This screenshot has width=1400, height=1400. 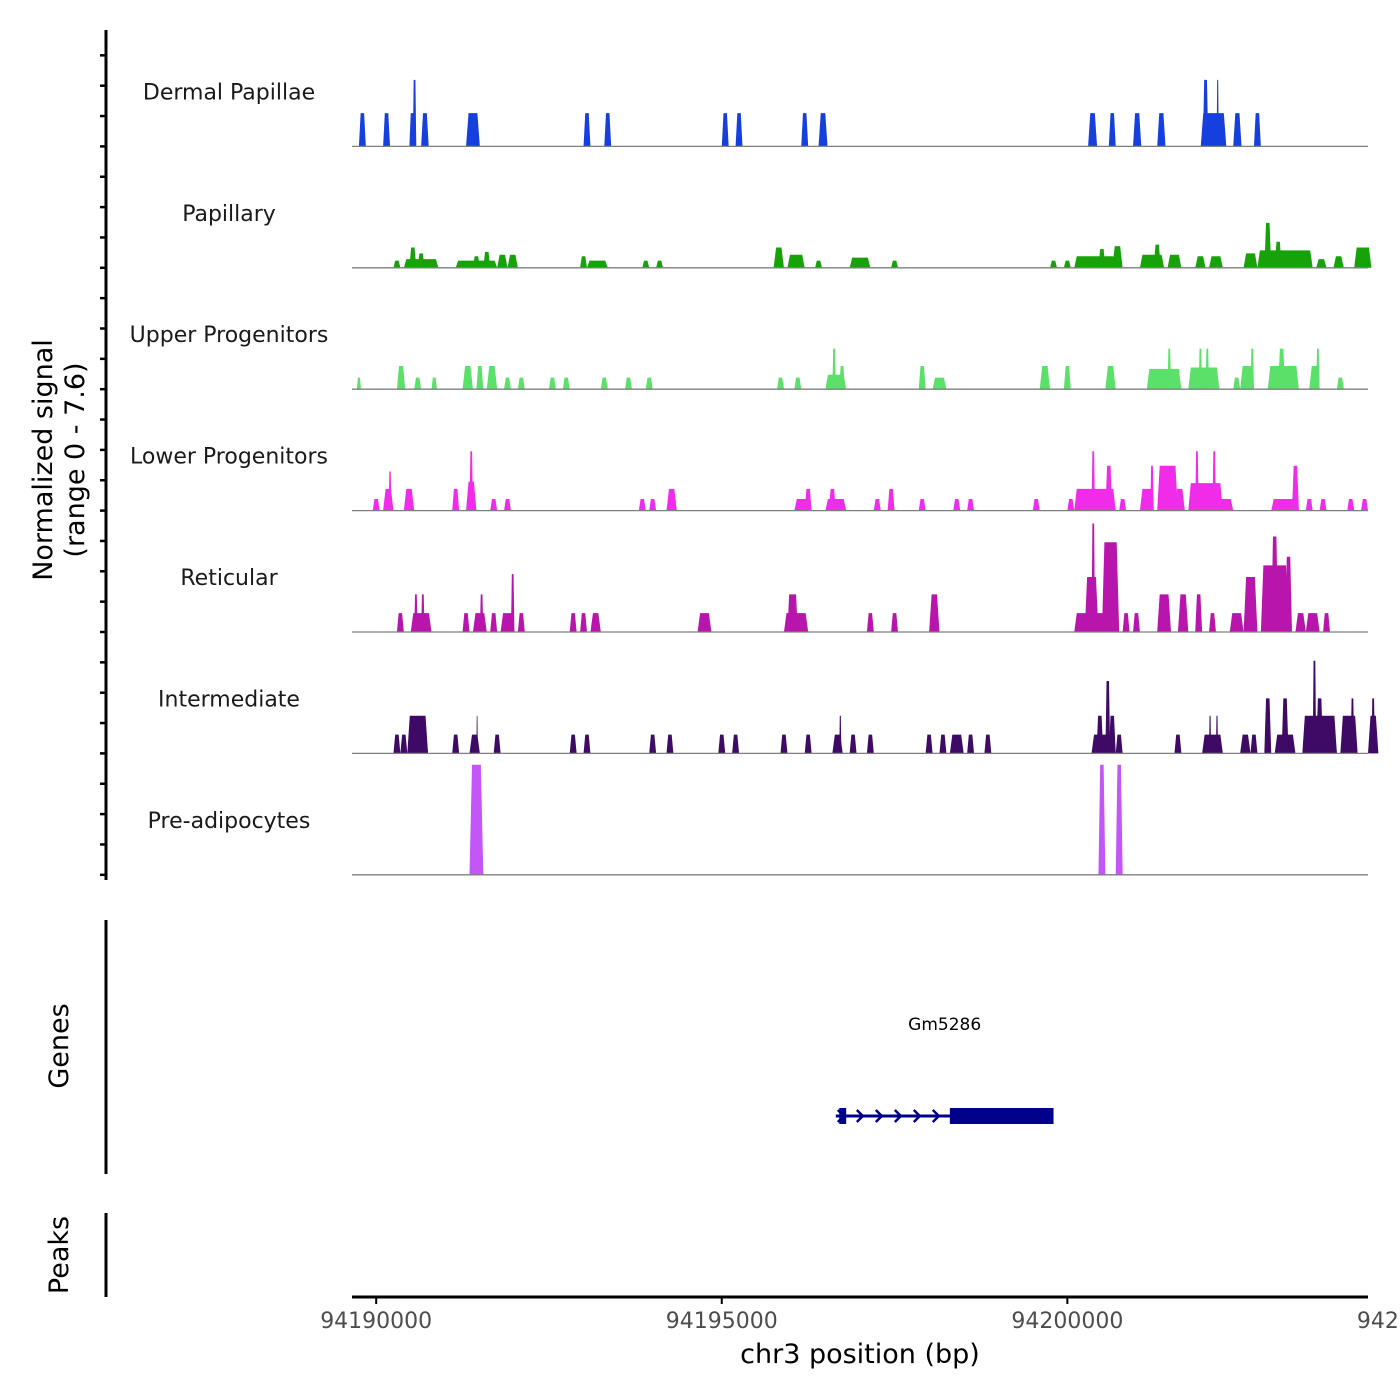 What do you see at coordinates (59, 1255) in the screenshot?
I see `peaks-panel-label: Peaks` at bounding box center [59, 1255].